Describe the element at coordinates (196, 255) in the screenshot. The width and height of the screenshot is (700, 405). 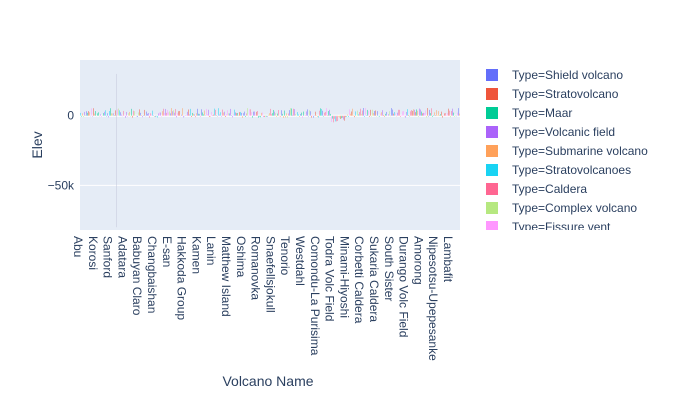
I see `x-tick-label: Kamen` at that location.